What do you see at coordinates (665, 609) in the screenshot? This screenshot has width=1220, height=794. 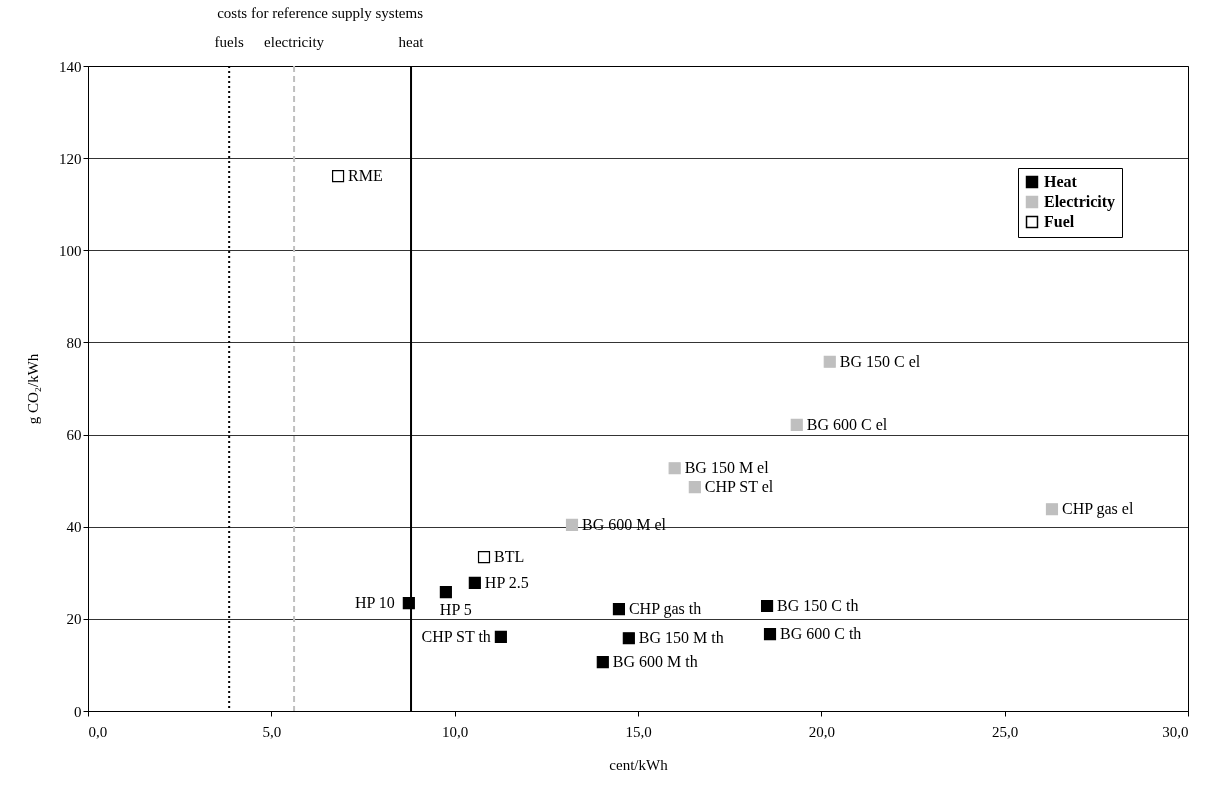 I see `annotation: CHP gas th` at bounding box center [665, 609].